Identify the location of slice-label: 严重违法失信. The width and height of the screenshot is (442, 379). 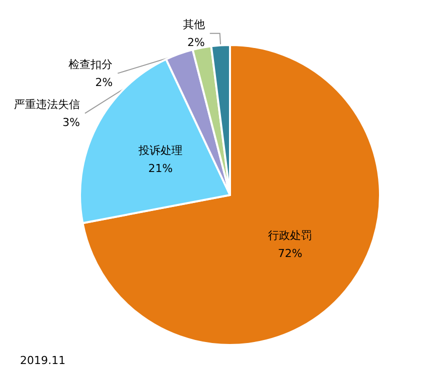
(47, 104).